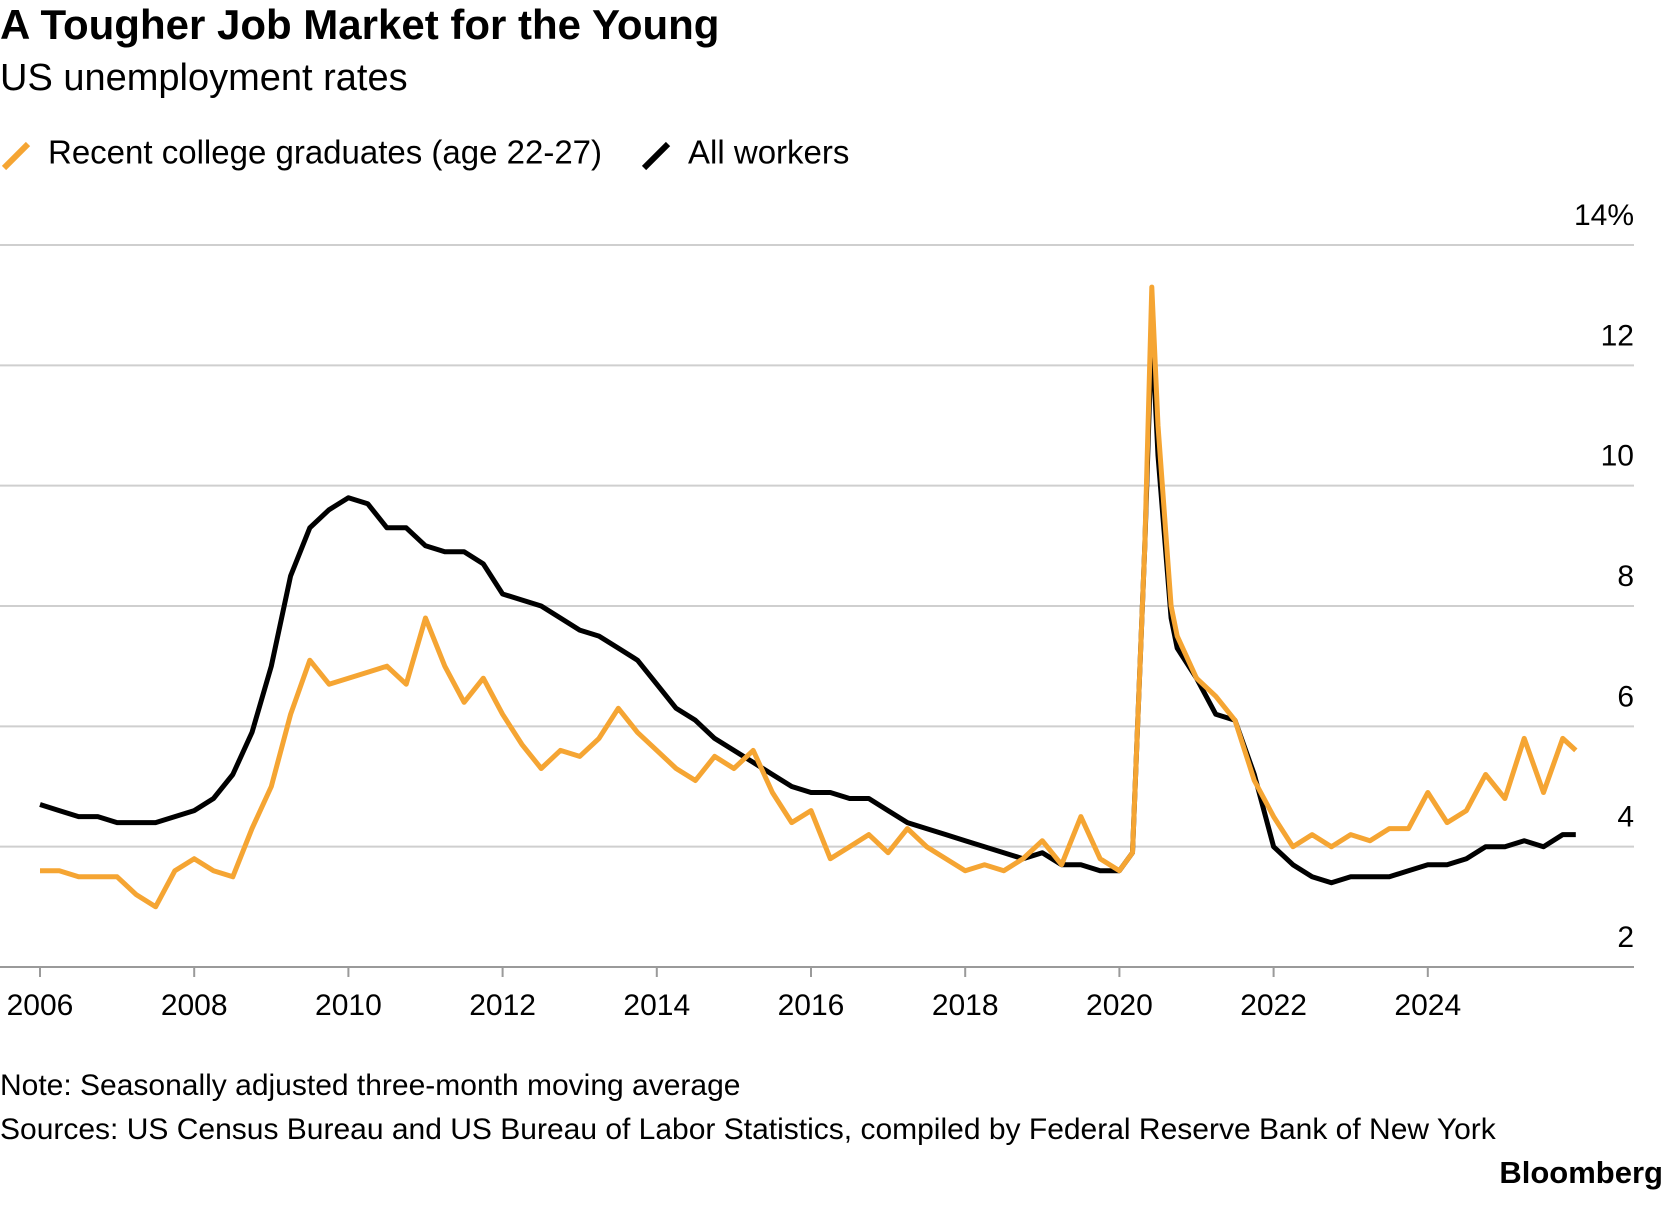 The height and width of the screenshot is (1205, 1665). I want to click on y-tick-label: 4, so click(1625, 817).